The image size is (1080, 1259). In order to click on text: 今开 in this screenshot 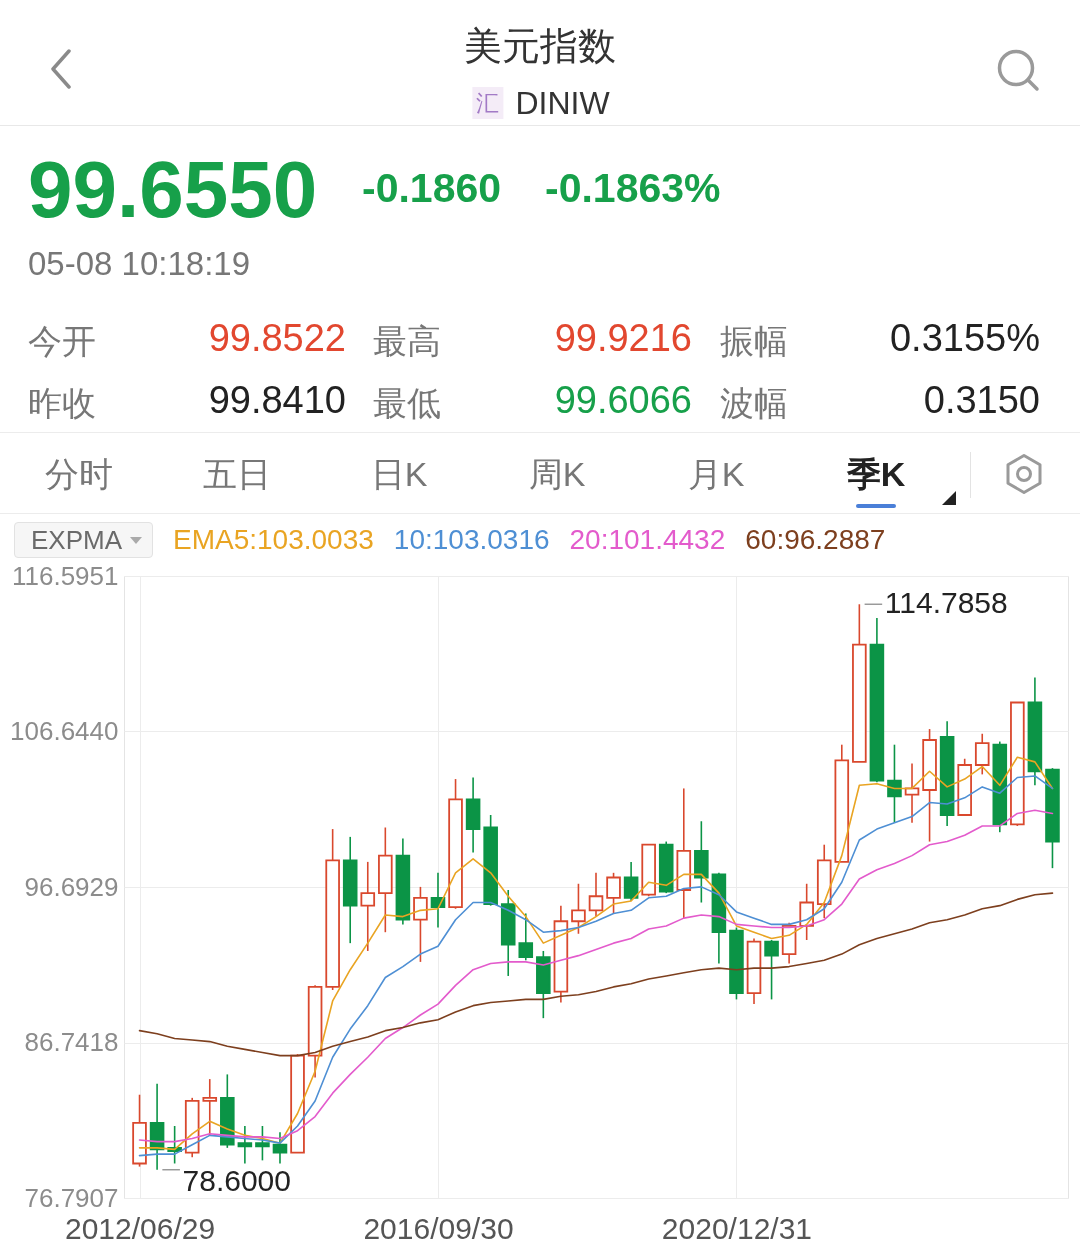, I will do `click(62, 341)`.